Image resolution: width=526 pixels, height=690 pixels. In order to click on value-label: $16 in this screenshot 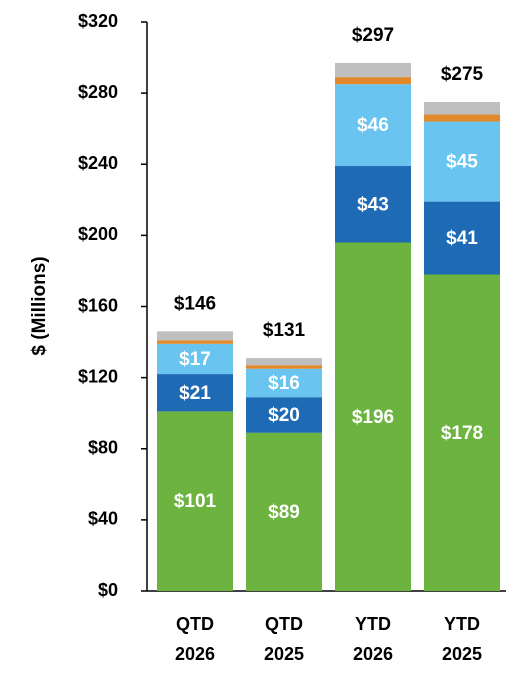, I will do `click(284, 383)`.